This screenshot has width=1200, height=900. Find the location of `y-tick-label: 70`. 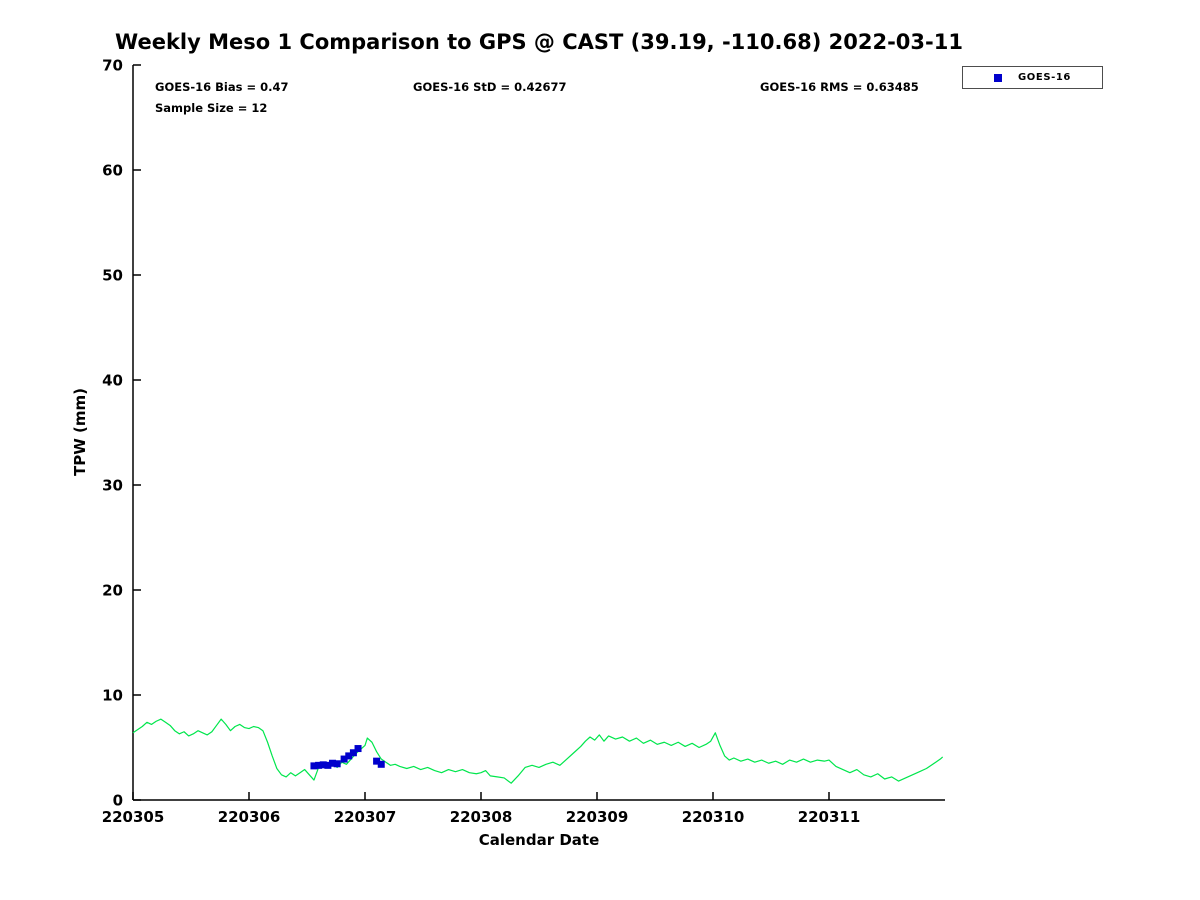

y-tick-label: 70 is located at coordinates (112, 66).